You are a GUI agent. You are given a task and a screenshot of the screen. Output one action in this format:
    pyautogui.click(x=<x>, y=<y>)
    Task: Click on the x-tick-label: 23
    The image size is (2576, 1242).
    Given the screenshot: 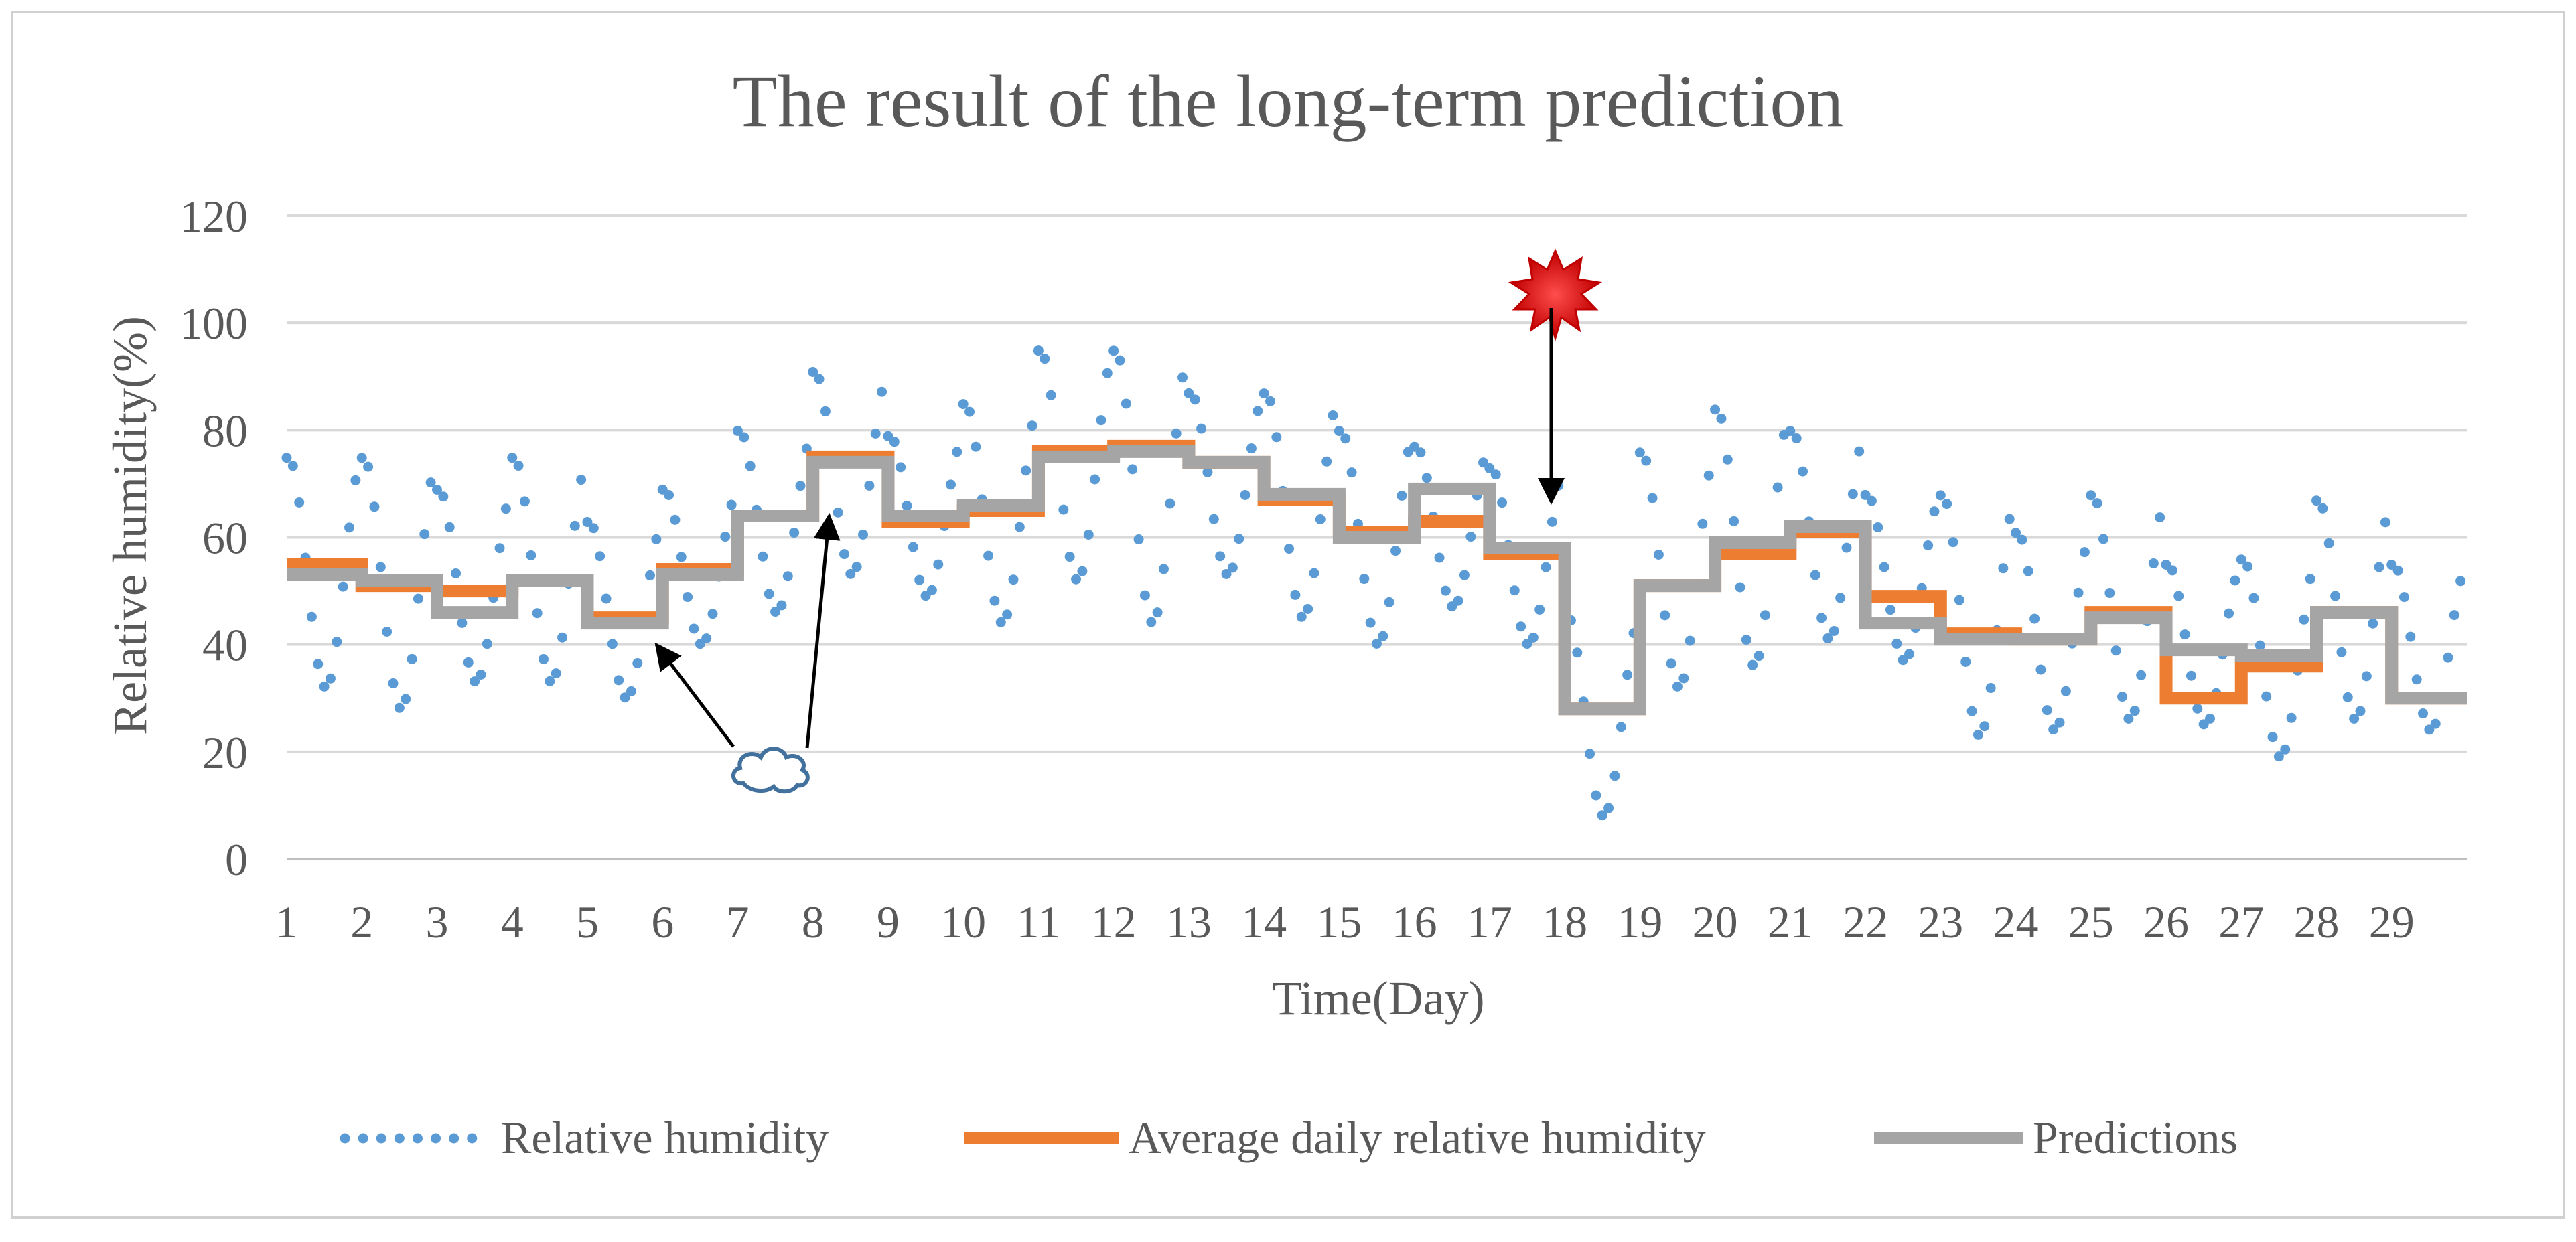 What is the action you would take?
    pyautogui.click(x=1940, y=922)
    